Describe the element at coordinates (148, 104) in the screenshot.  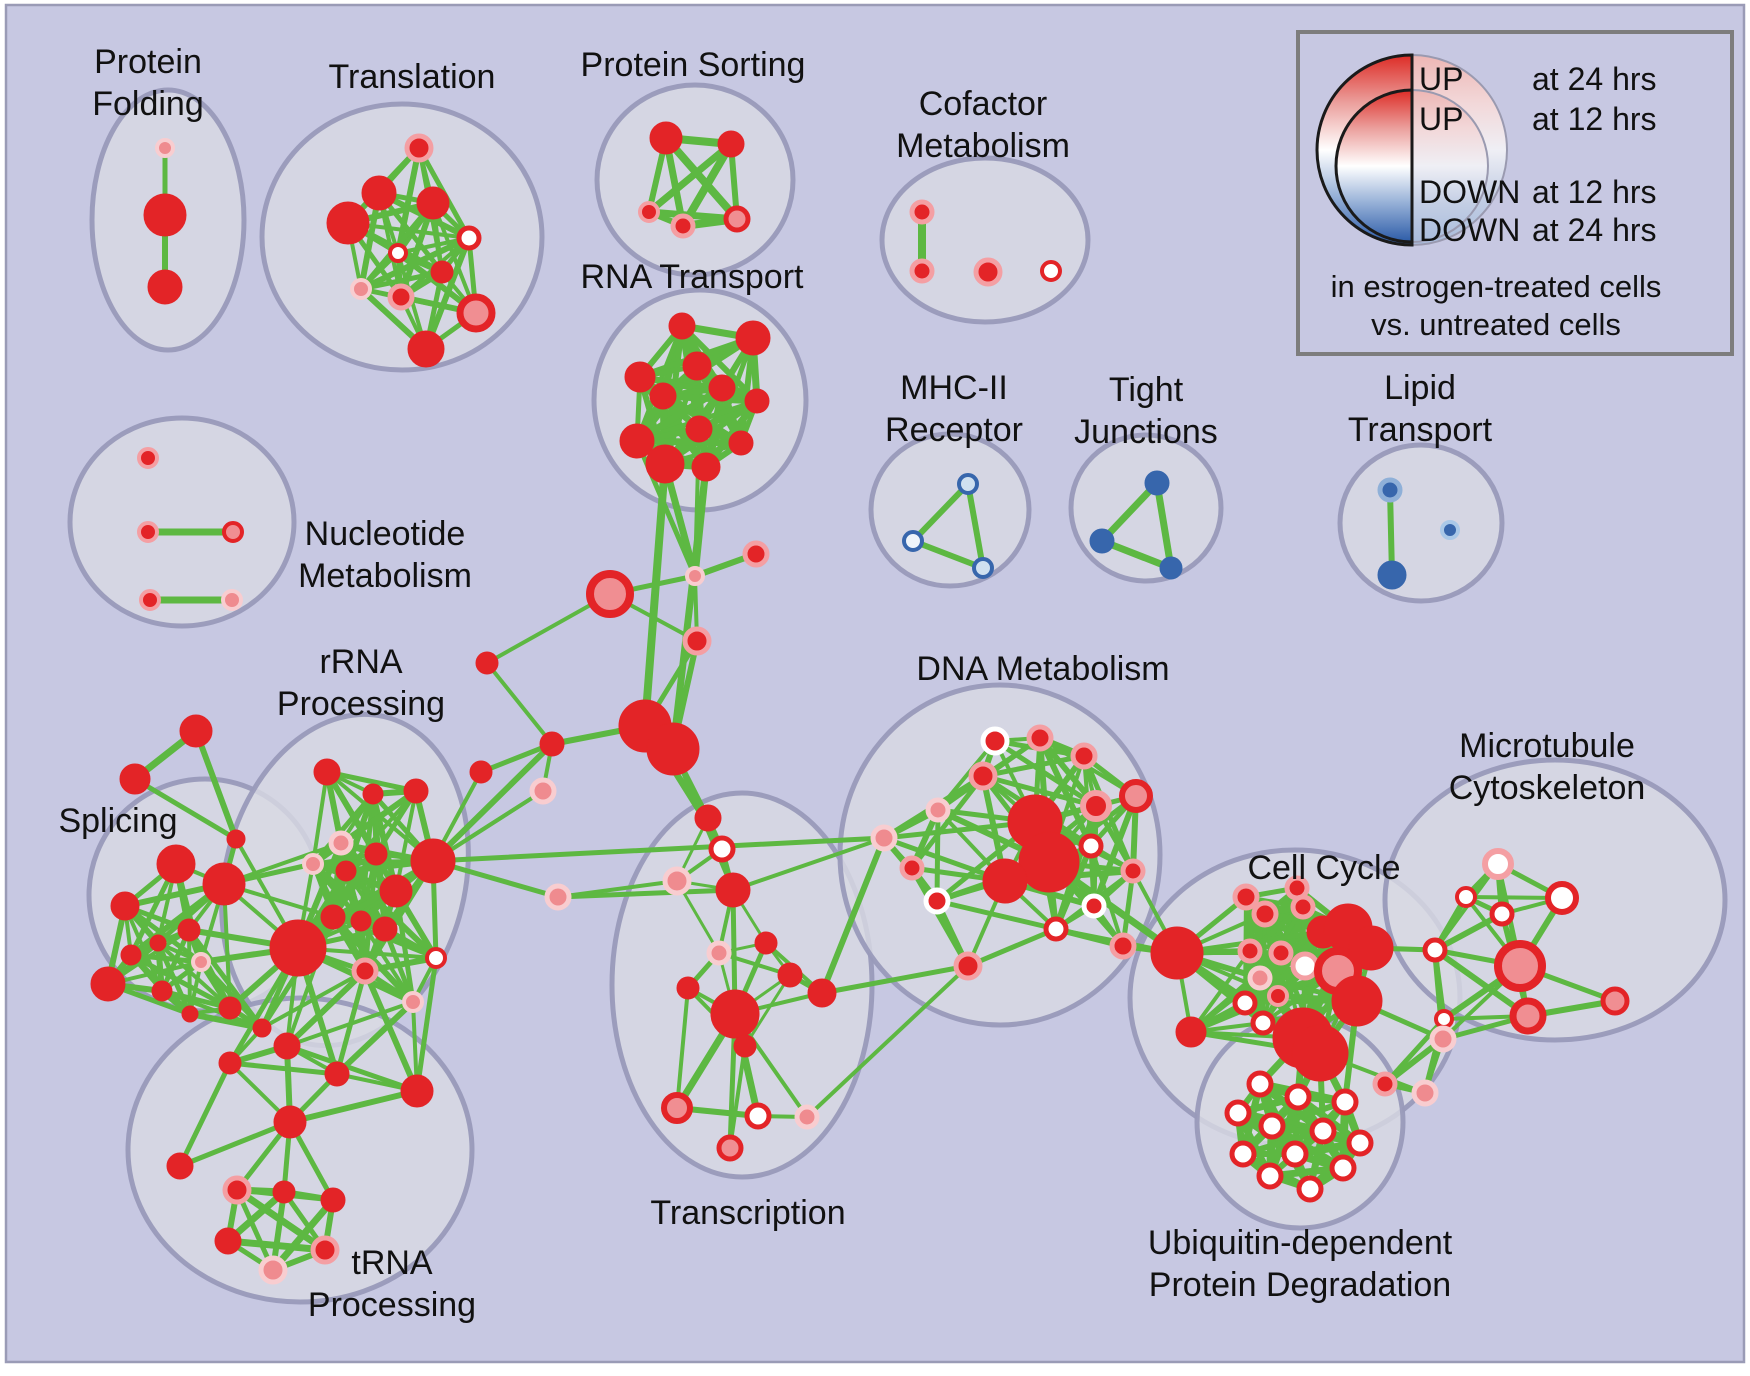
I see `cluster-label-protein-folding: Folding` at that location.